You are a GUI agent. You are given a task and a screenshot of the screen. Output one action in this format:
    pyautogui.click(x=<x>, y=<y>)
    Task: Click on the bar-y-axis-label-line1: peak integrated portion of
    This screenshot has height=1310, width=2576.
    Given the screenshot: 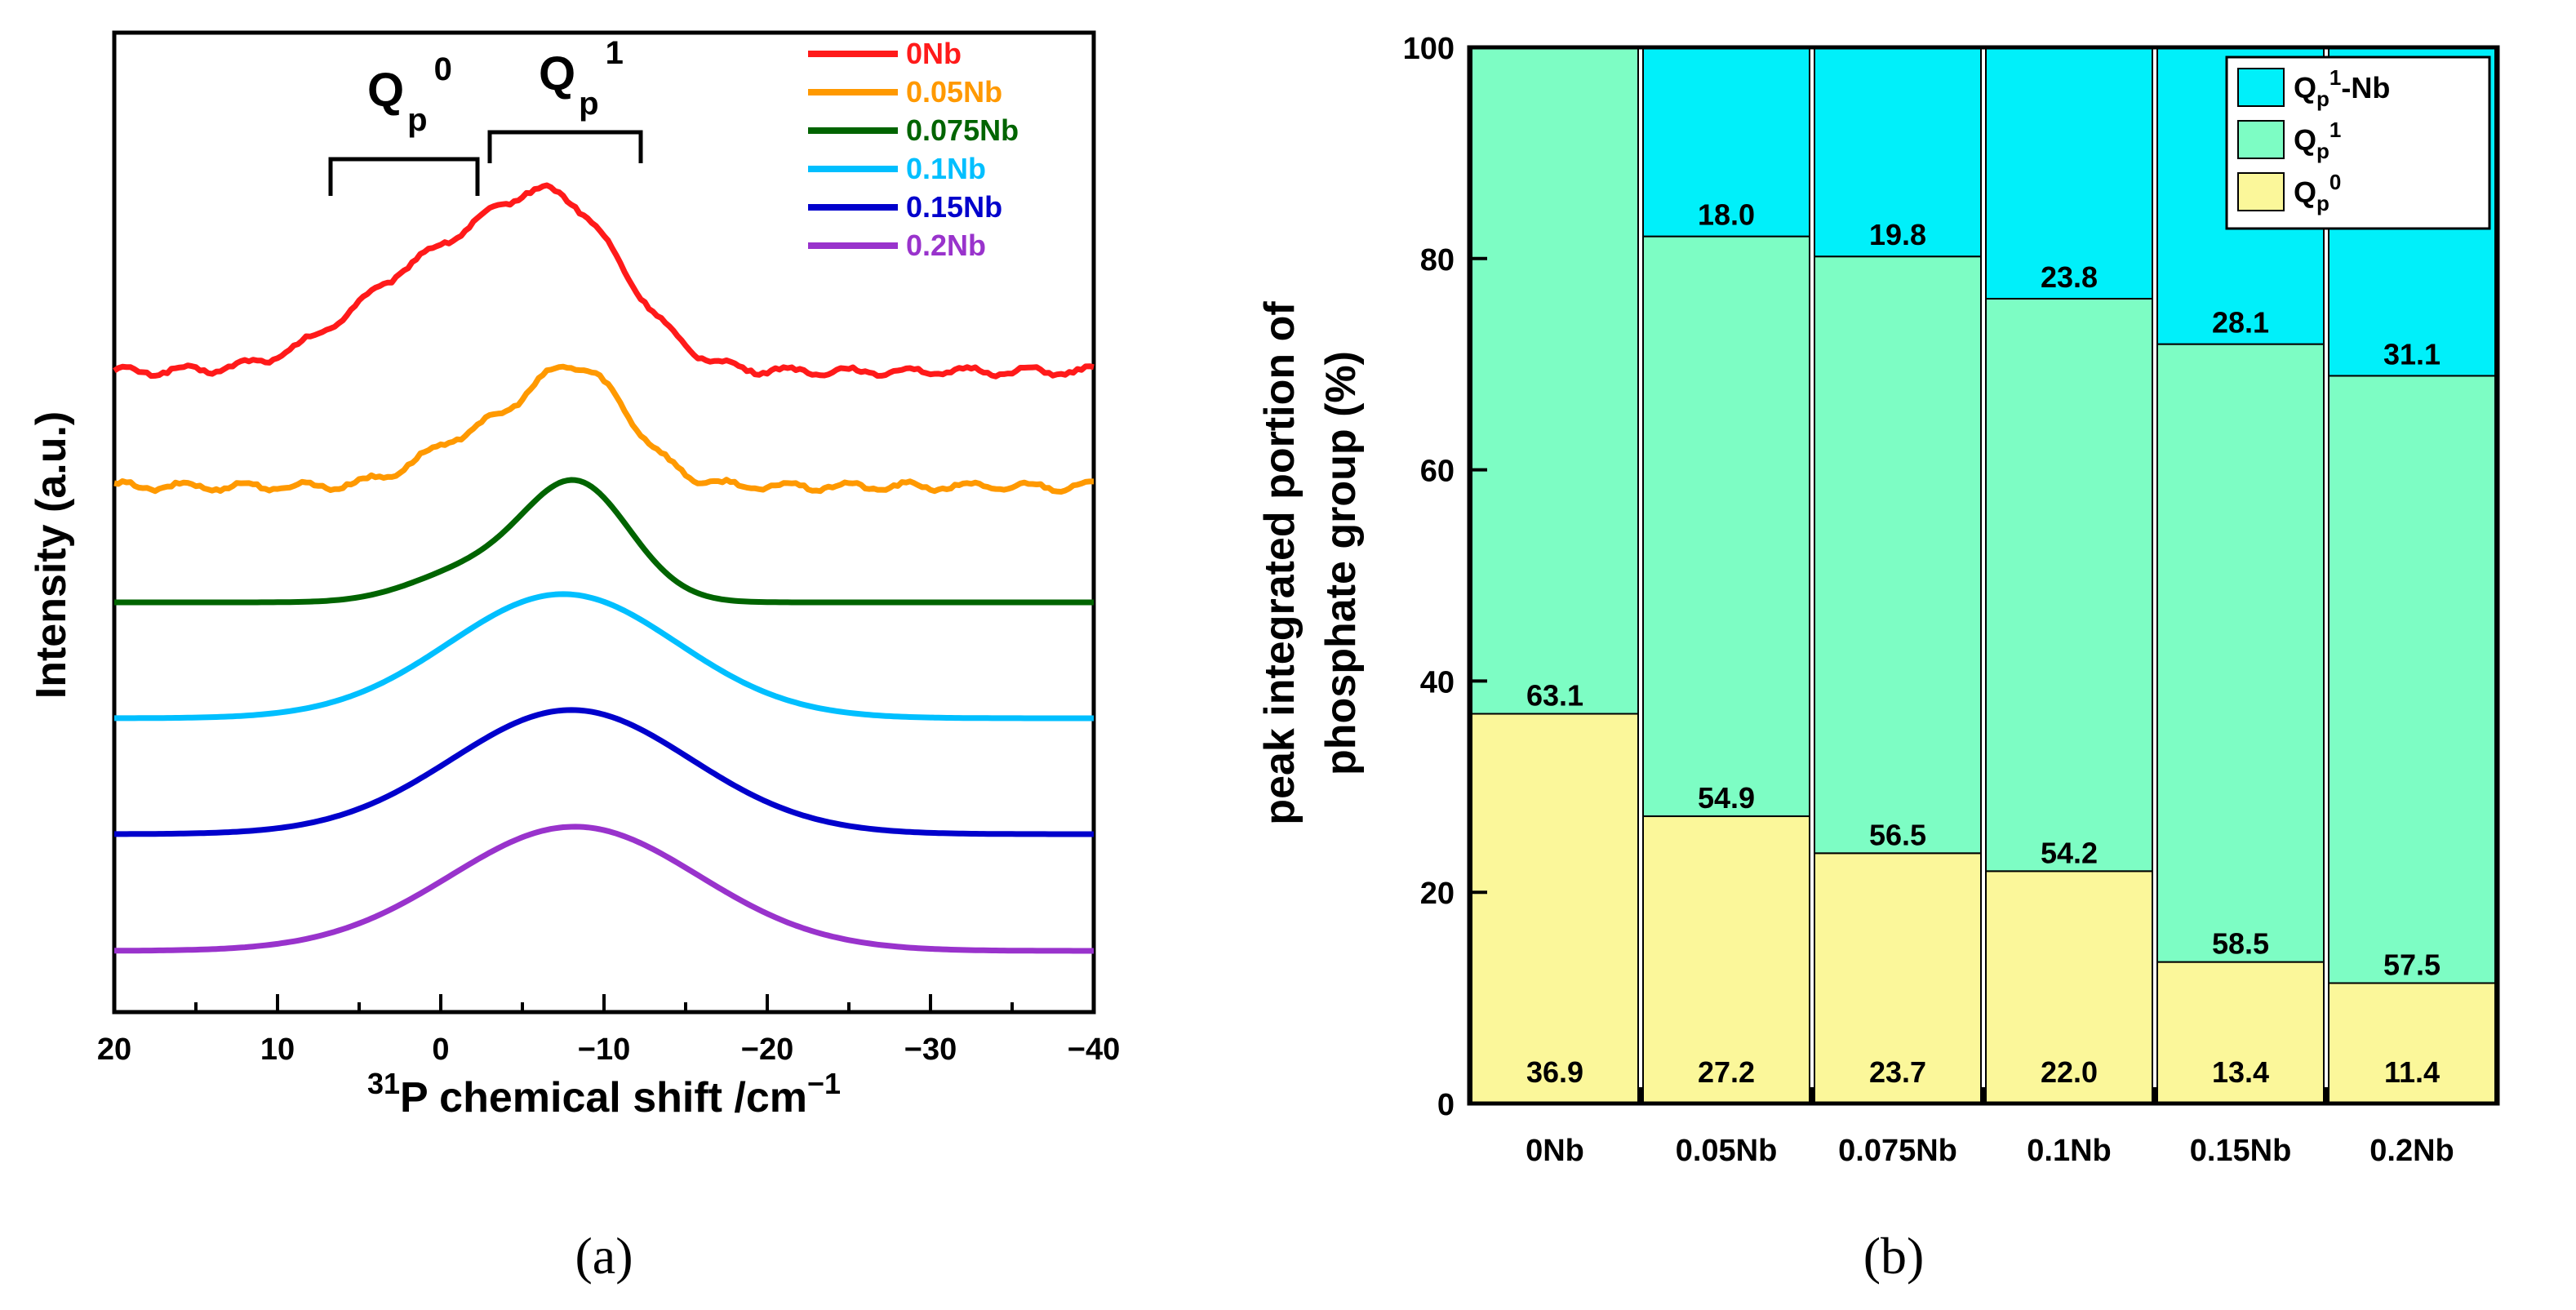 What is the action you would take?
    pyautogui.click(x=1280, y=563)
    